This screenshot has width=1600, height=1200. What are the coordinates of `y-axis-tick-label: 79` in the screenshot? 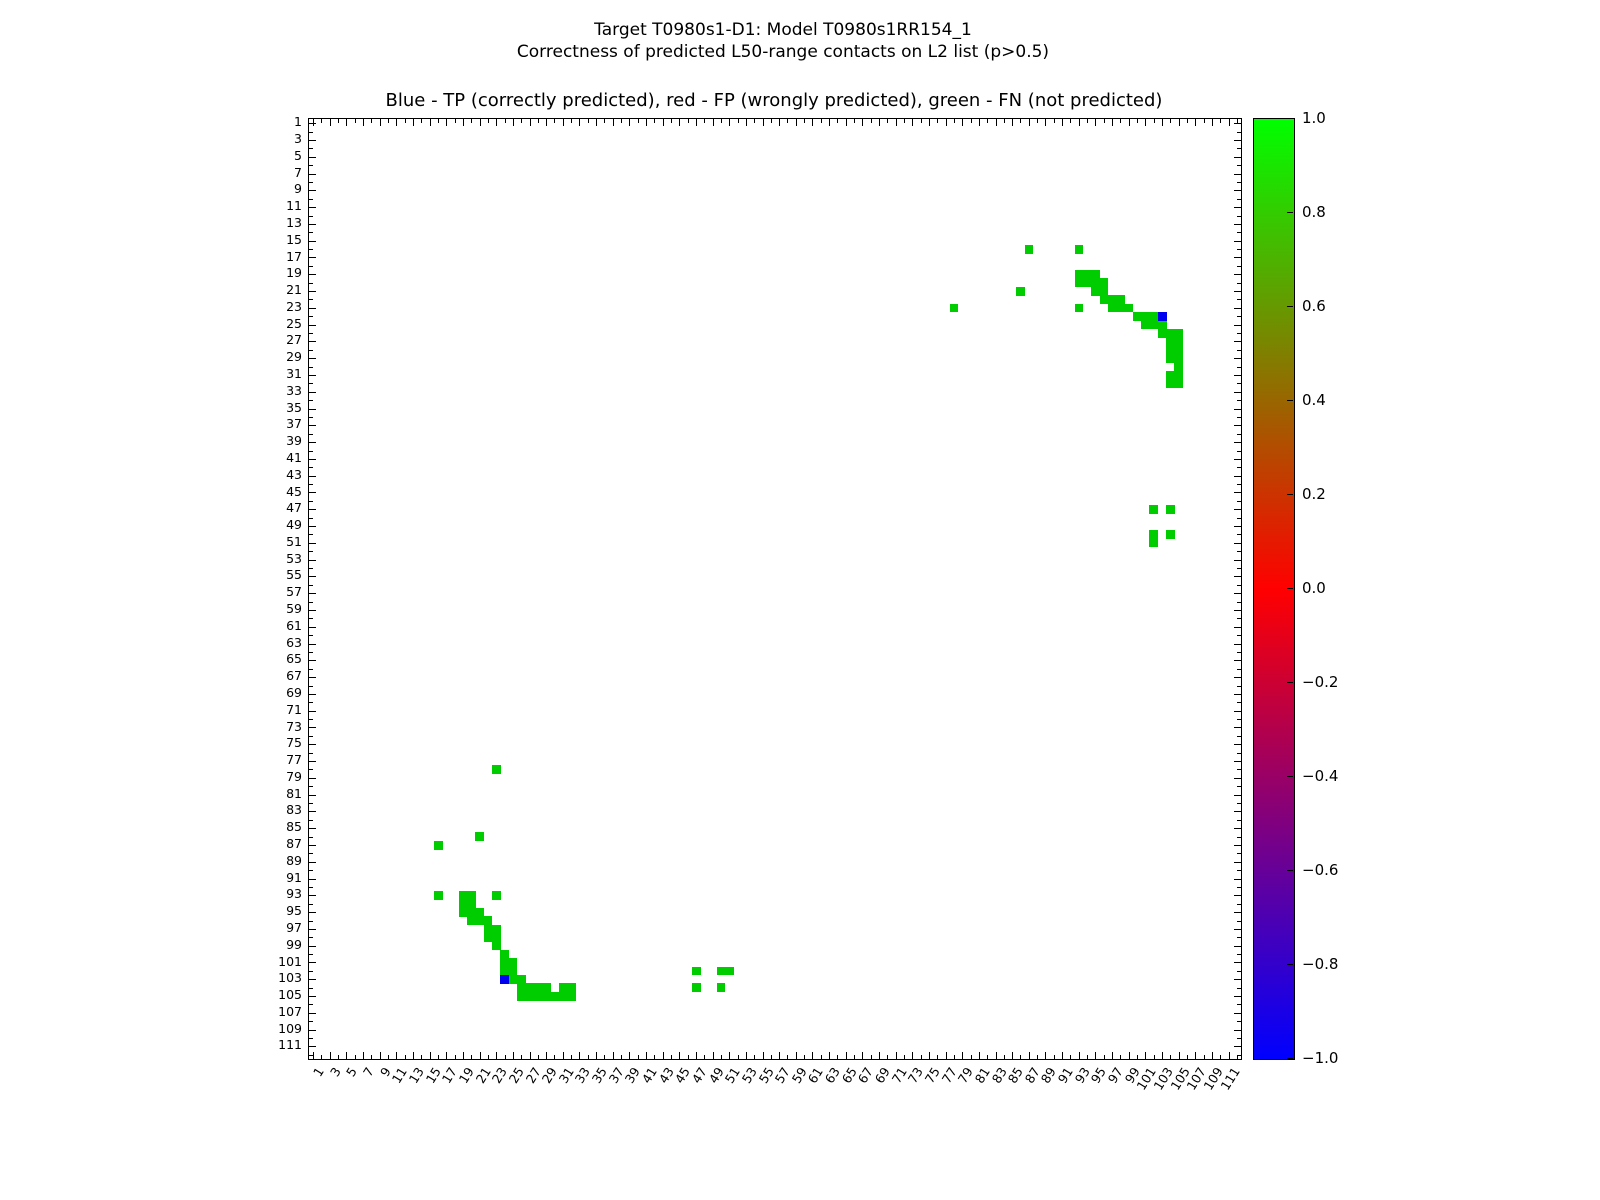 It's located at (294, 776).